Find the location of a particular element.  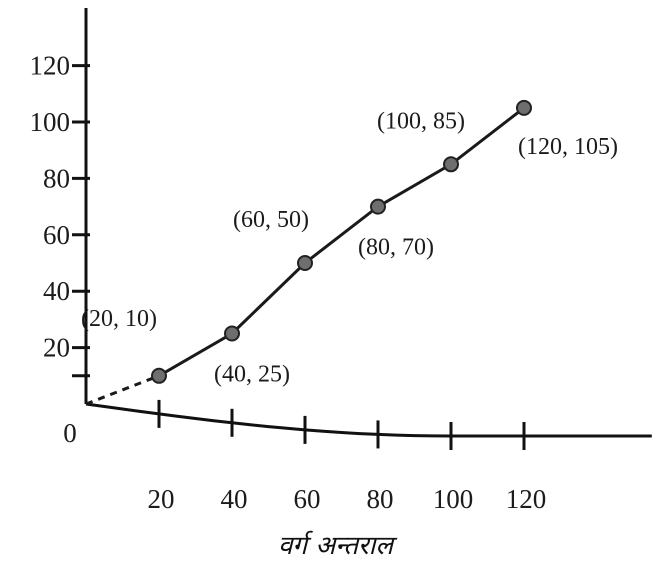

x-tick-label: 120 is located at coordinates (526, 499).